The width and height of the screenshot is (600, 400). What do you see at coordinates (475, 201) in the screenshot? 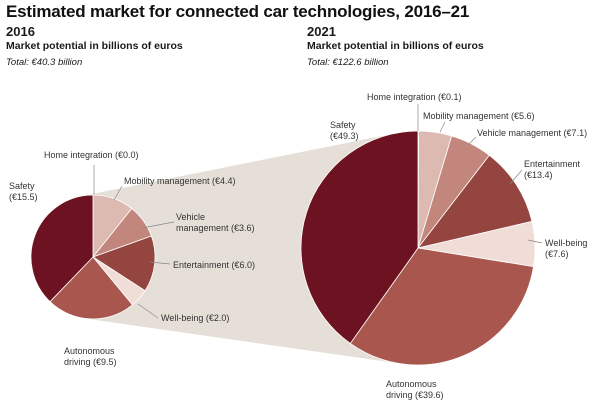
I see `slice-2021-entertainment` at bounding box center [475, 201].